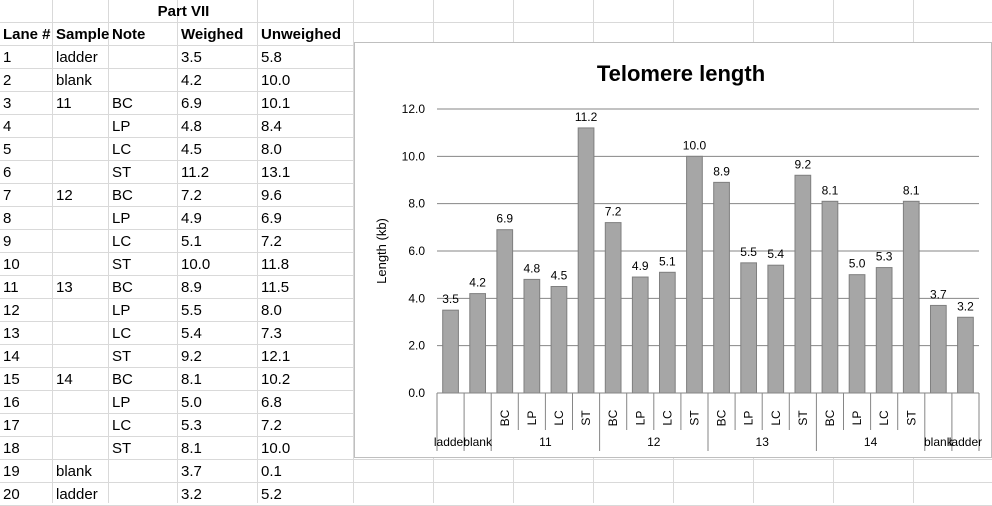 This screenshot has height=506, width=992. Describe the element at coordinates (276, 172) in the screenshot. I see `unweighed-cell: 13.1` at that location.